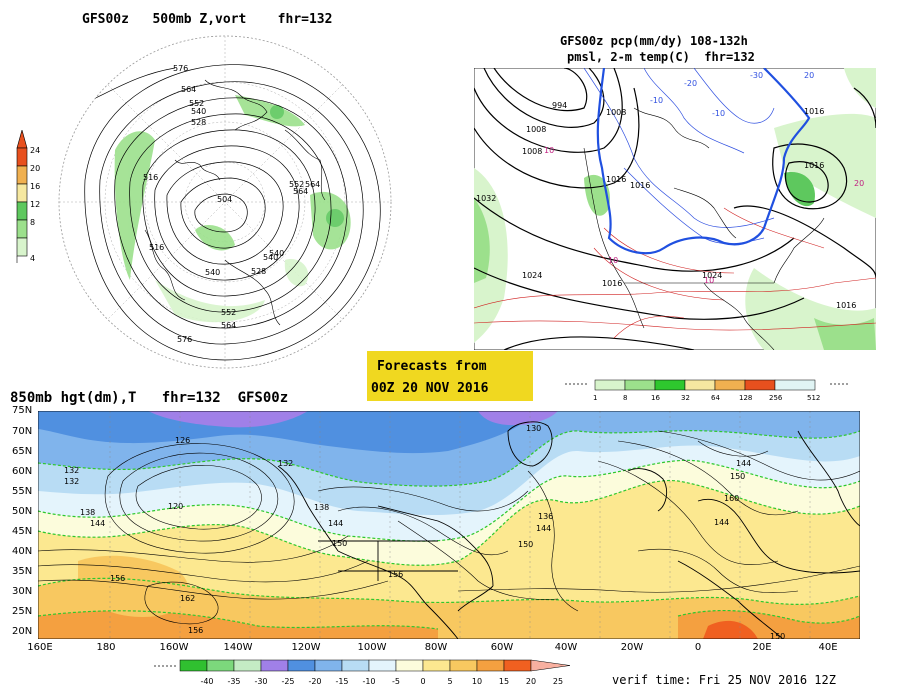  What do you see at coordinates (106, 647) in the screenshot?
I see `lon-label: 180` at bounding box center [106, 647].